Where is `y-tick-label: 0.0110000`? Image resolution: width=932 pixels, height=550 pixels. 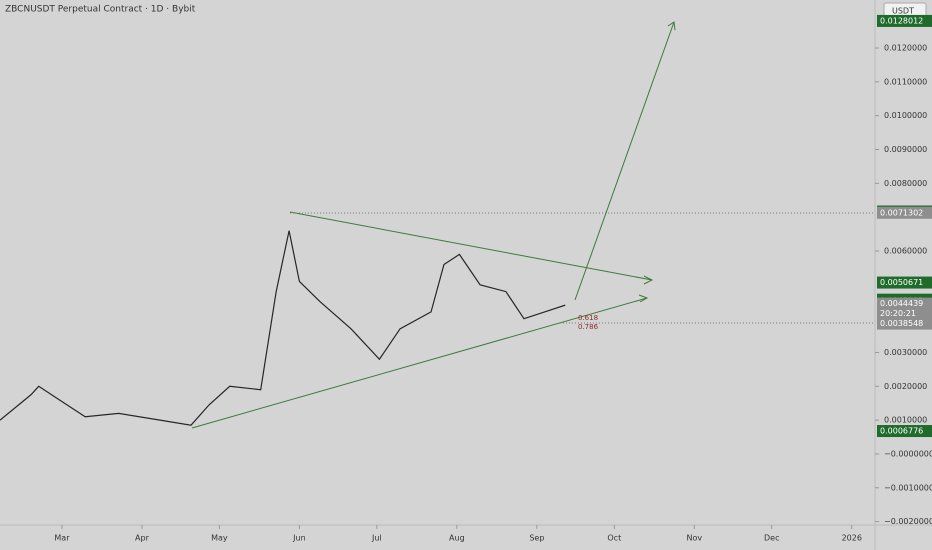 y-tick-label: 0.0110000 is located at coordinates (905, 81).